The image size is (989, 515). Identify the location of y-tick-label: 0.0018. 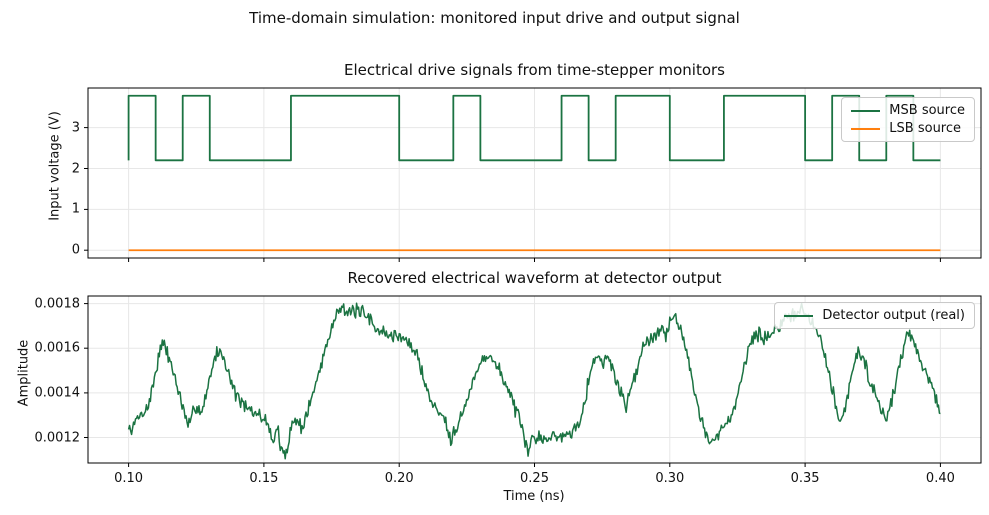
(57, 304).